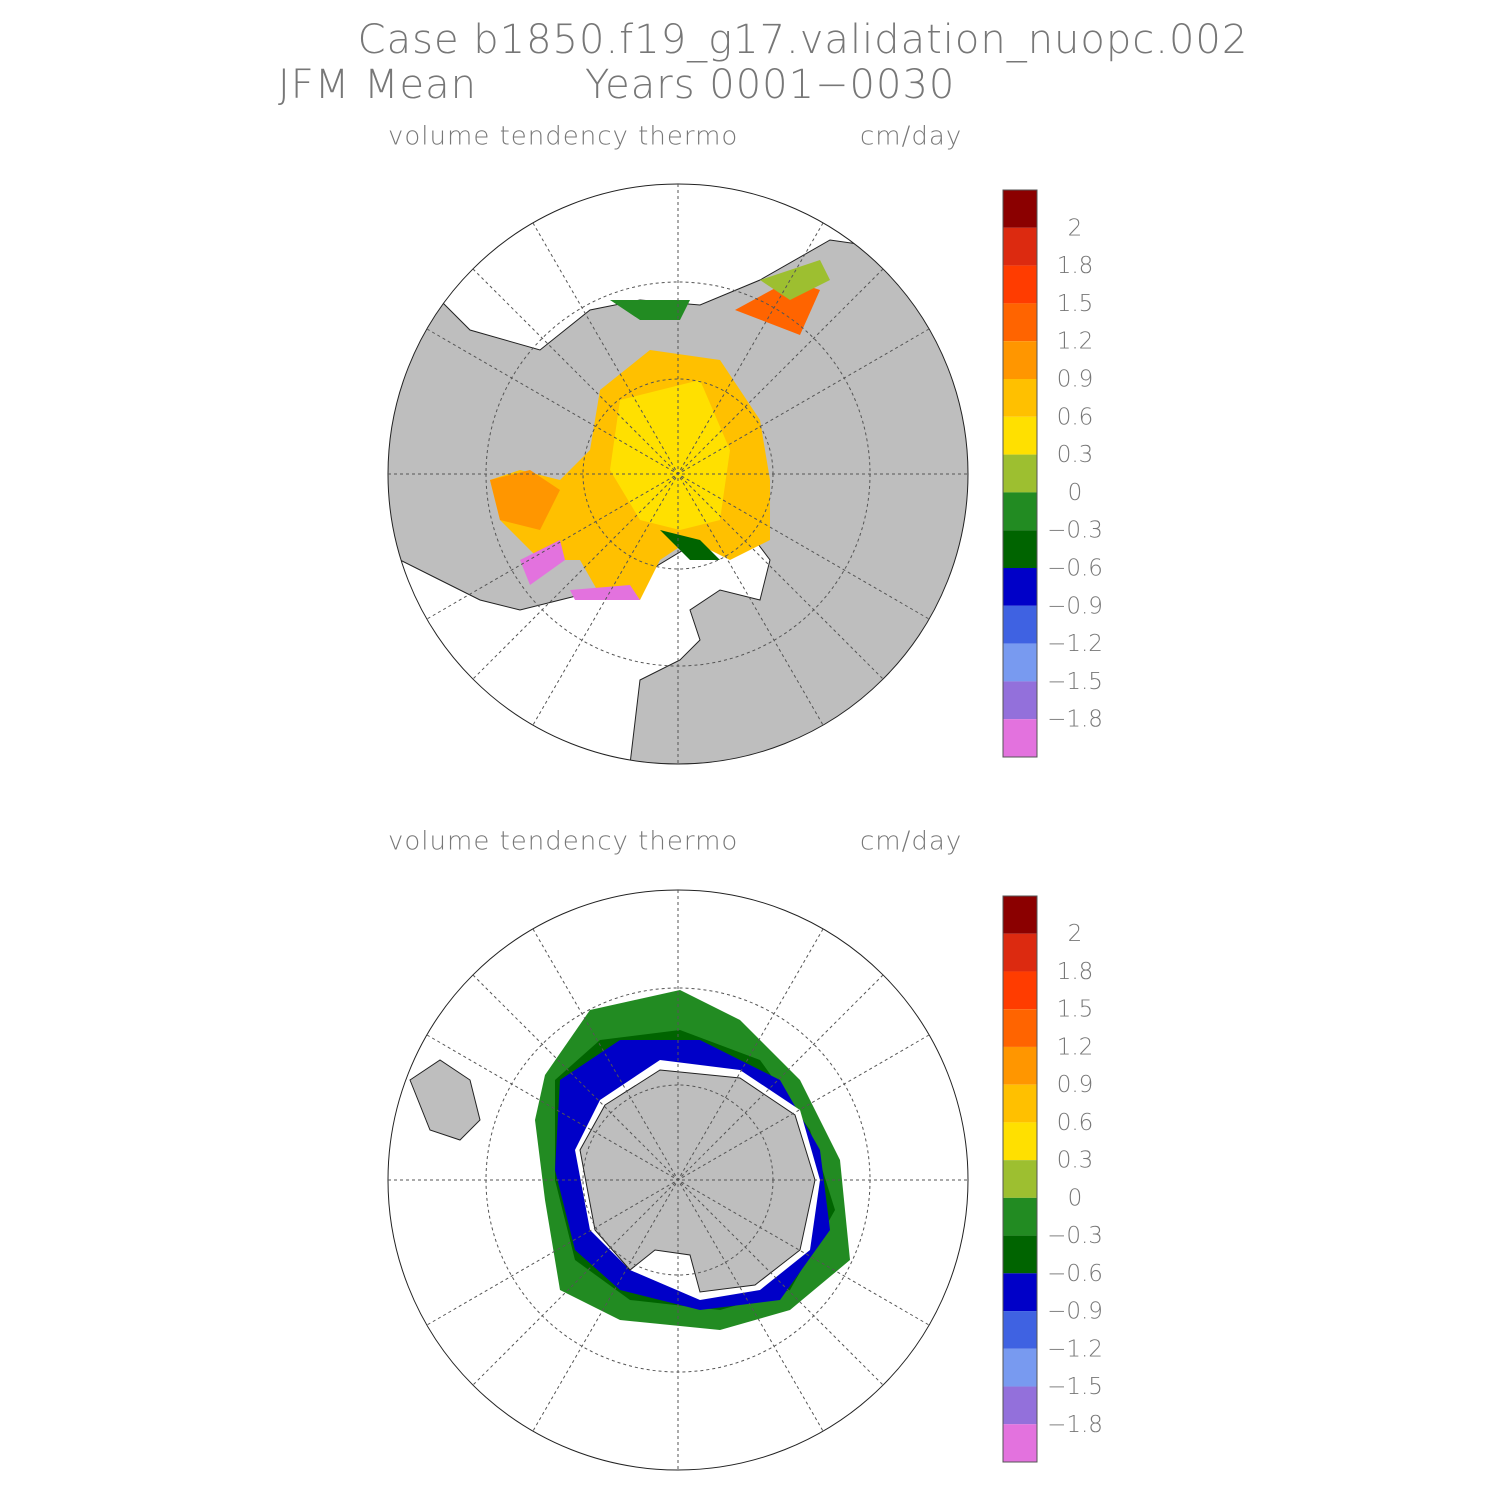 The height and width of the screenshot is (1500, 1500). I want to click on case-title: Case b1850.f19_g17.validation_nuopc.002, so click(803, 40).